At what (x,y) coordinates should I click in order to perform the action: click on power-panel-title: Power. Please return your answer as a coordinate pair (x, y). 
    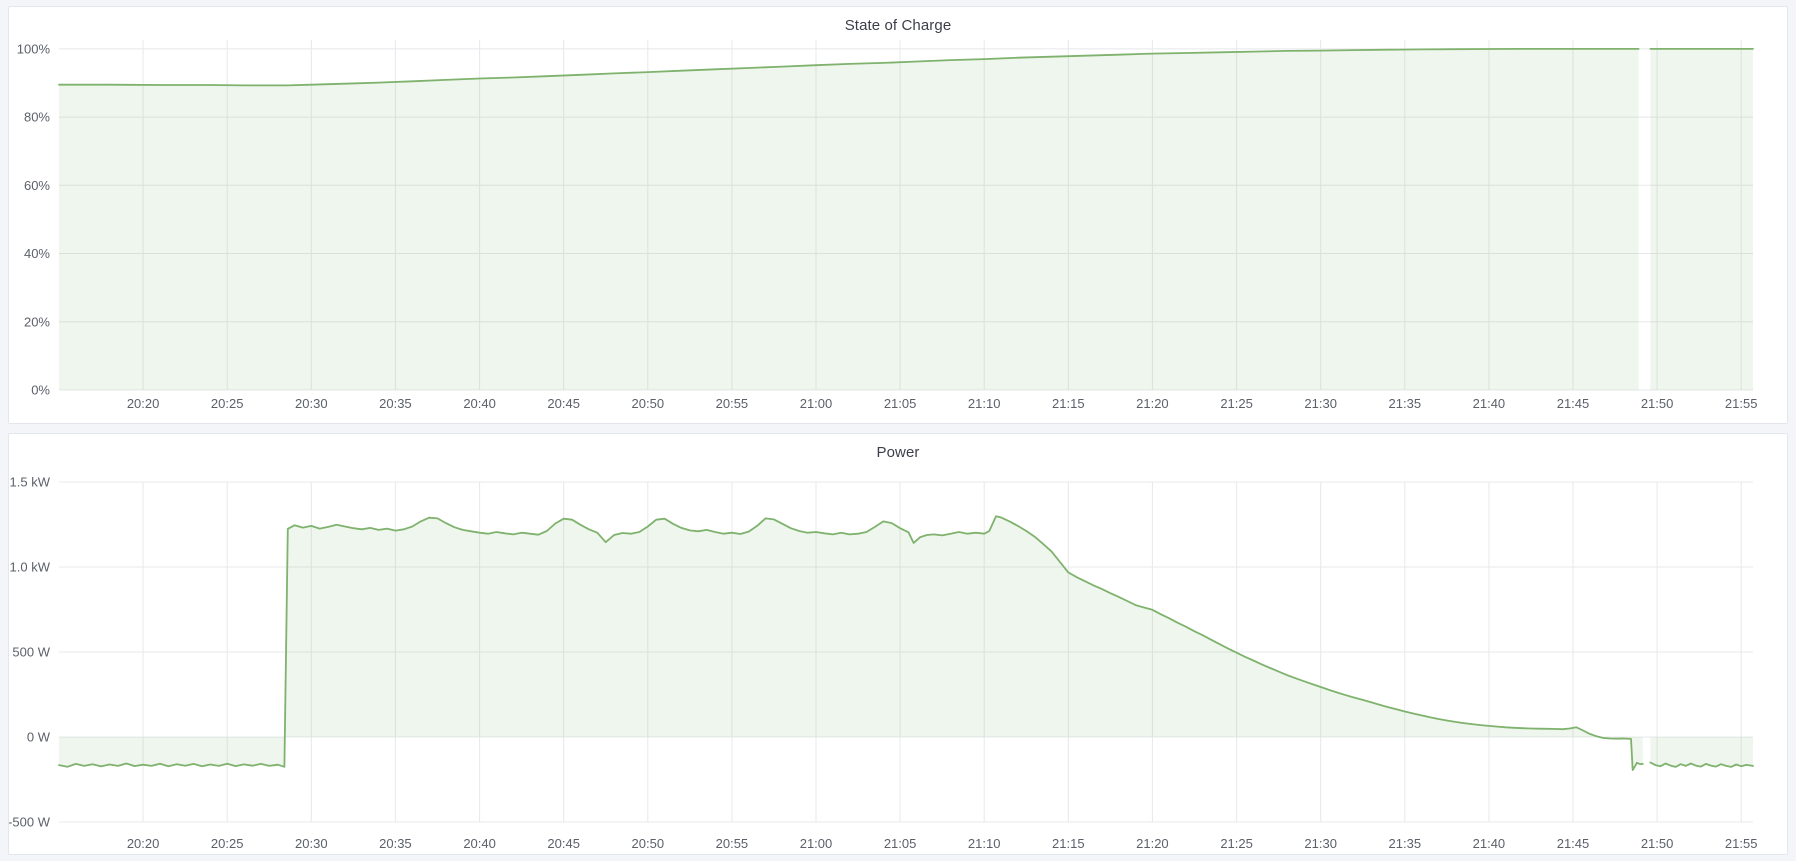
    Looking at the image, I should click on (898, 452).